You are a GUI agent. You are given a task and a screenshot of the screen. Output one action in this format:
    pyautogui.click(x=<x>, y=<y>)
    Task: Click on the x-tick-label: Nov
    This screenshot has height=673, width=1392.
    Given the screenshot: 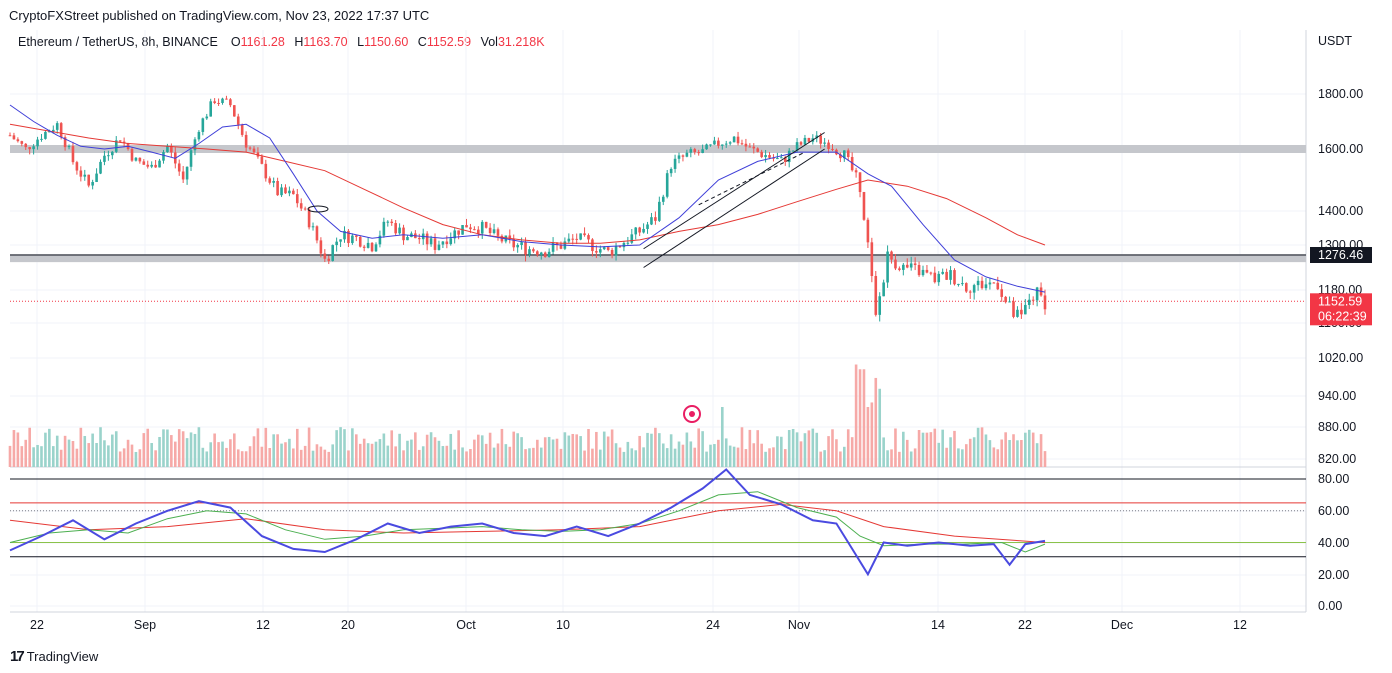 What is the action you would take?
    pyautogui.click(x=799, y=625)
    